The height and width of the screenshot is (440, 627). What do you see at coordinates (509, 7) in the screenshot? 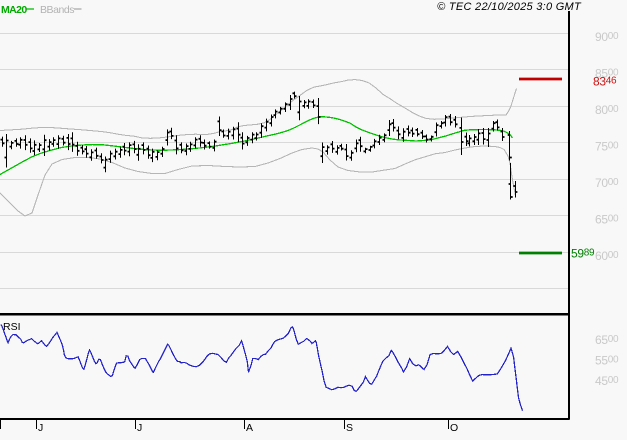
I see `svg-text: © TEC 22/10/2025 3:0 GMT` at bounding box center [509, 7].